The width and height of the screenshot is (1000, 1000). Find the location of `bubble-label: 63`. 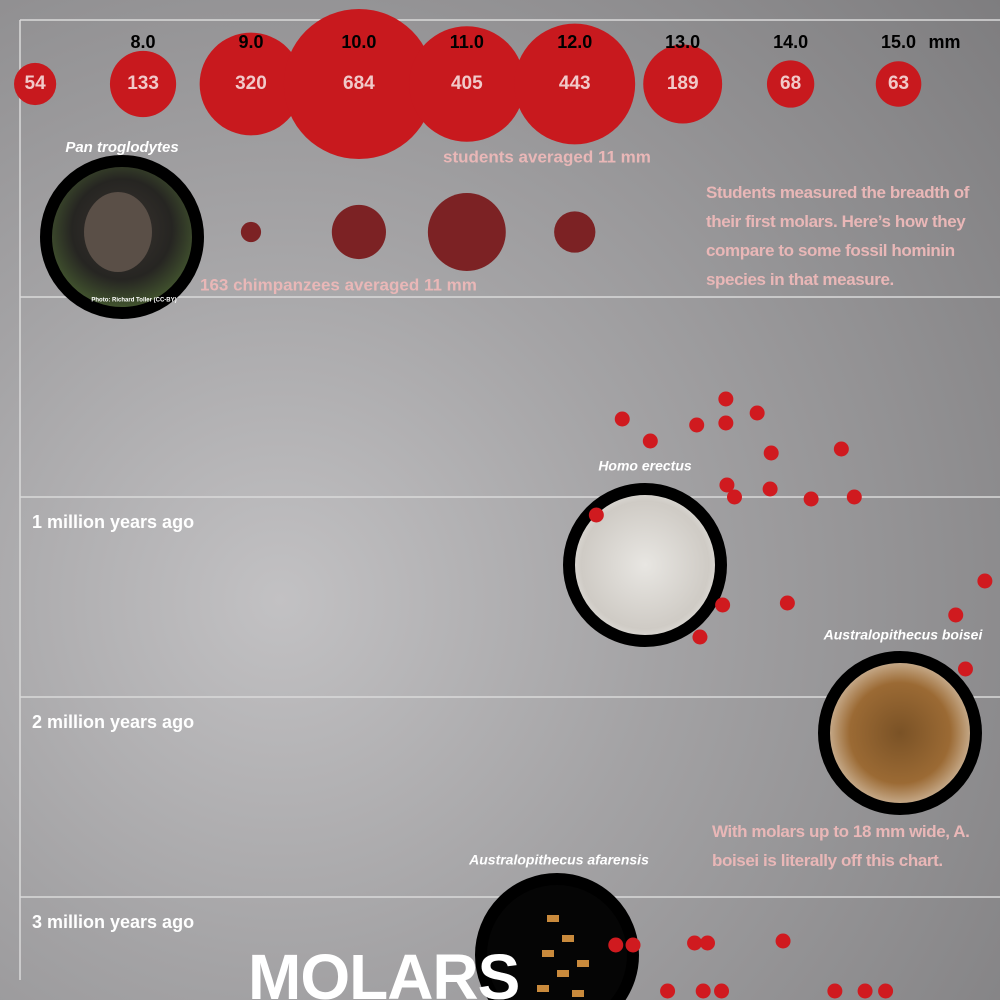

bubble-label: 63 is located at coordinates (898, 83).